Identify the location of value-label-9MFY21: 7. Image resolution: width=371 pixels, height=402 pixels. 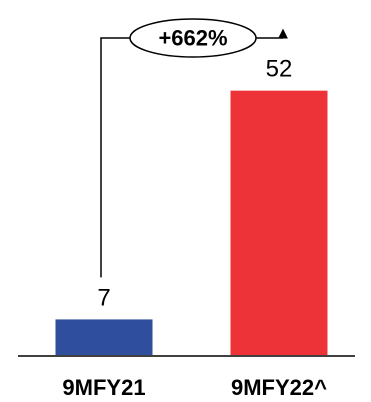
(103, 297).